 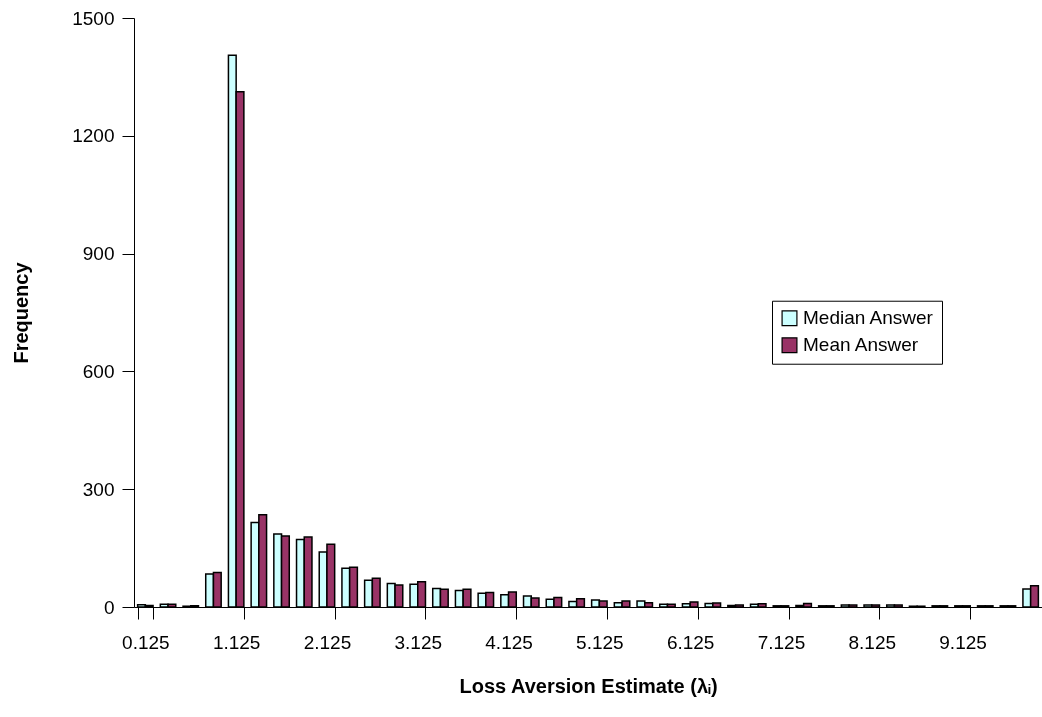 What do you see at coordinates (93, 136) in the screenshot?
I see `y-tick-label: 1200` at bounding box center [93, 136].